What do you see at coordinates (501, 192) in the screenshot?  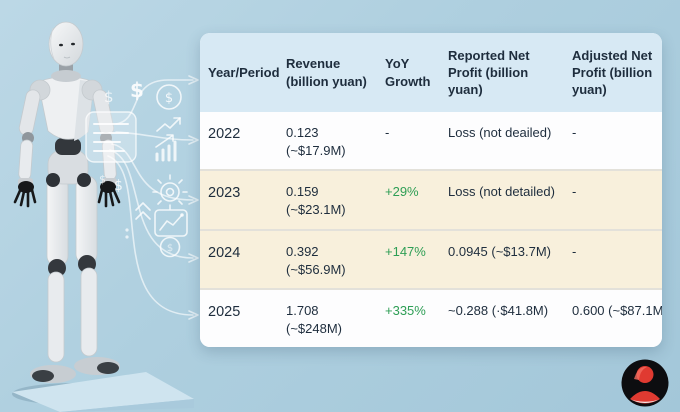 I see `cell-reported-net-profit: Loss (not detailed)` at bounding box center [501, 192].